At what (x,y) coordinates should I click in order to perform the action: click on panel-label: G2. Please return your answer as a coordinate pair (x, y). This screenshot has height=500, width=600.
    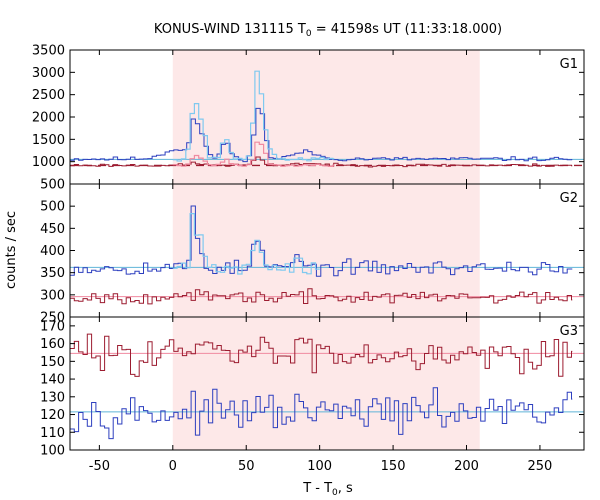
    Looking at the image, I should click on (569, 198).